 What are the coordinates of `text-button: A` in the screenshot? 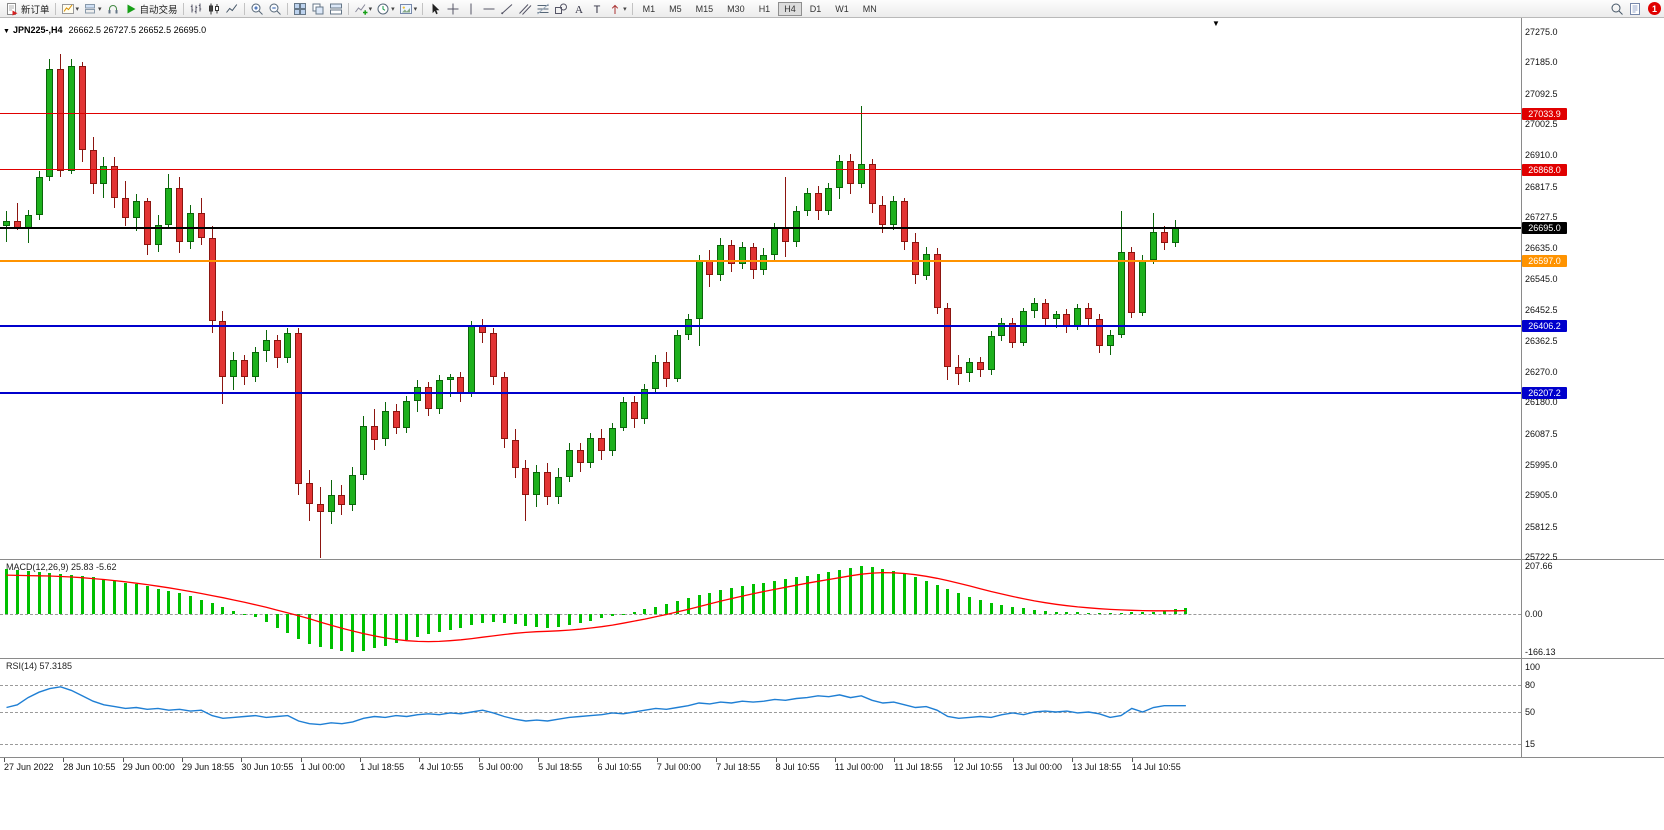 It's located at (579, 9).